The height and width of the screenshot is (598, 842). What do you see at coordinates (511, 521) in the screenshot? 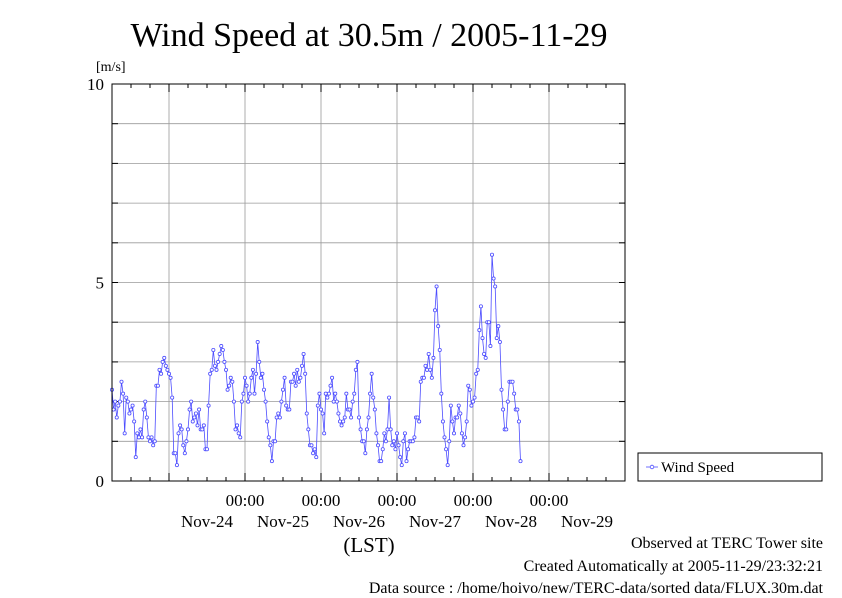
I see `x-day-label-4: Nov-28` at bounding box center [511, 521].